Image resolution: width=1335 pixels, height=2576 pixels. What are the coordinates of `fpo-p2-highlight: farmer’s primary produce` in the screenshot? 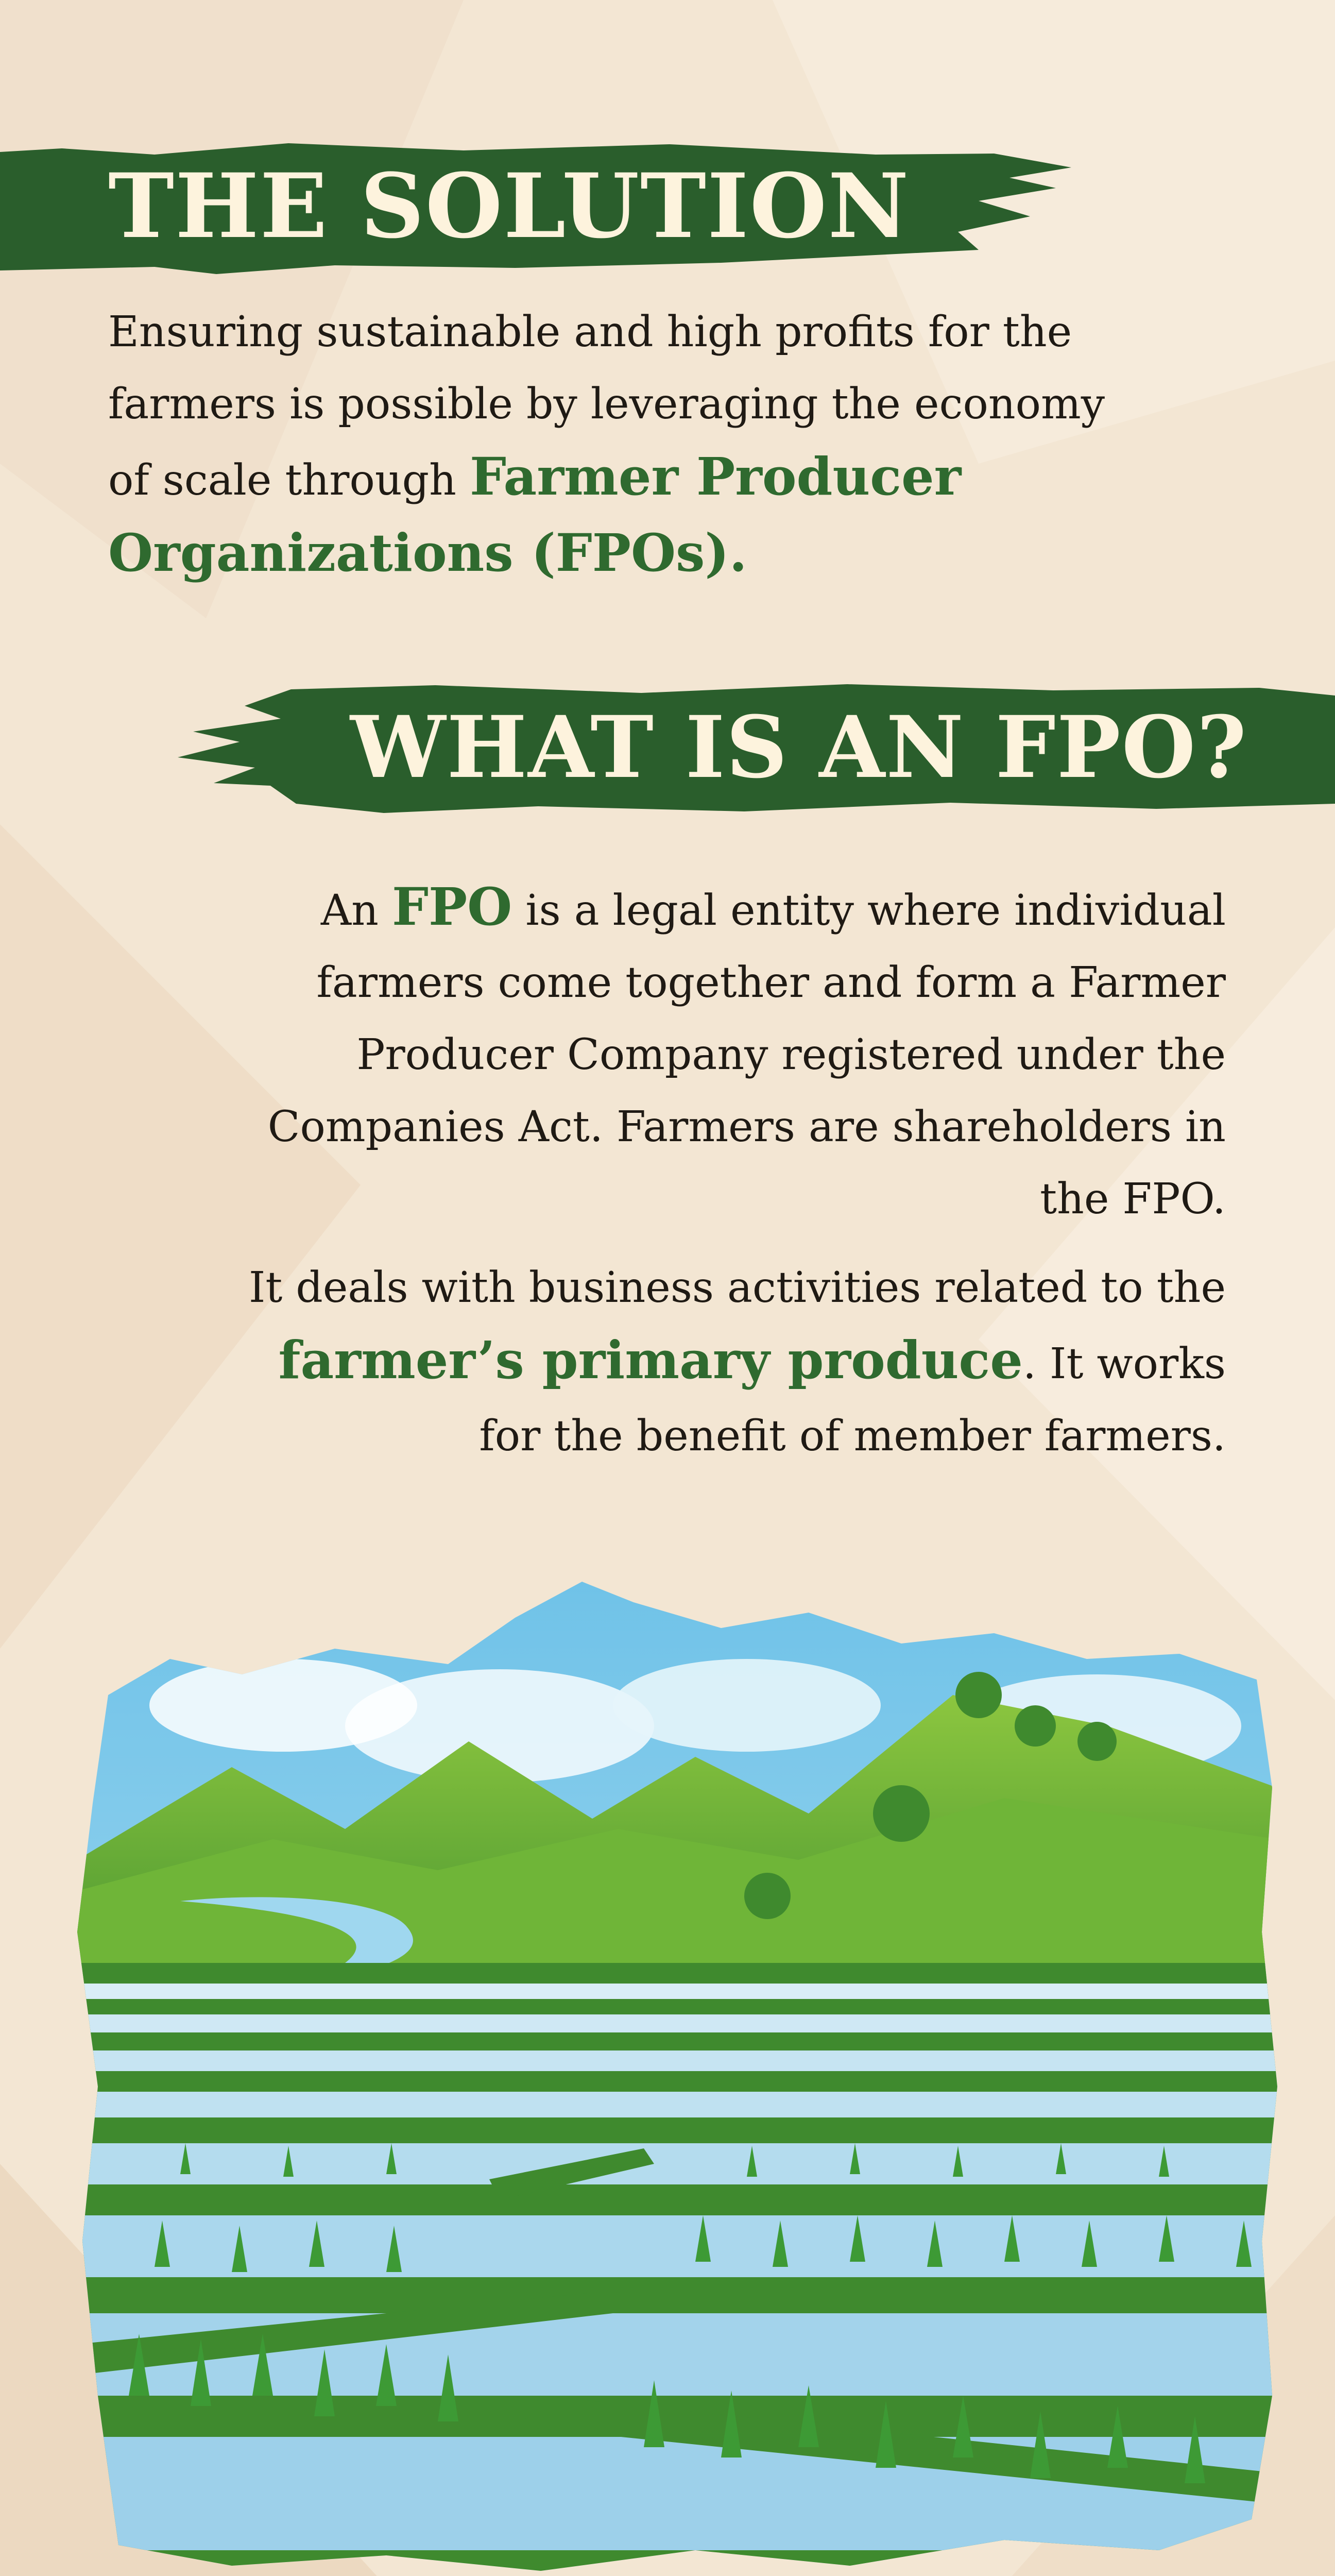 It's located at (650, 1360).